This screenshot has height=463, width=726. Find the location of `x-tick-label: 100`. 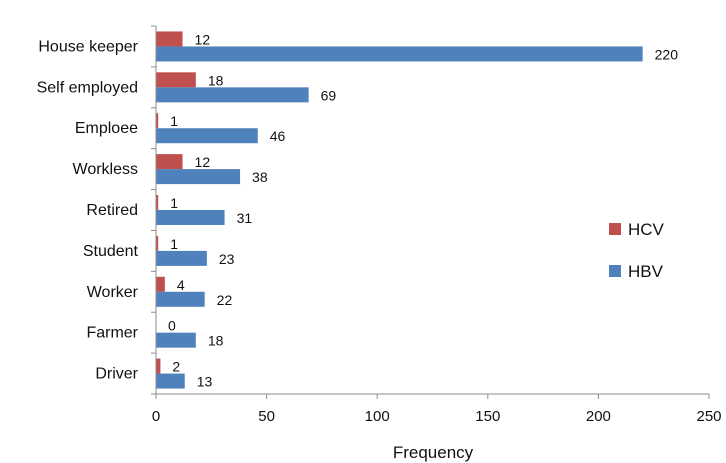

x-tick-label: 100 is located at coordinates (377, 416).